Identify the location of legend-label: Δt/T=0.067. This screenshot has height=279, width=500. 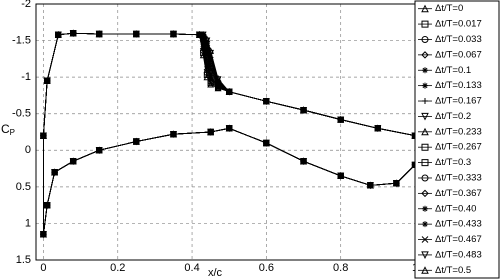
(458, 54).